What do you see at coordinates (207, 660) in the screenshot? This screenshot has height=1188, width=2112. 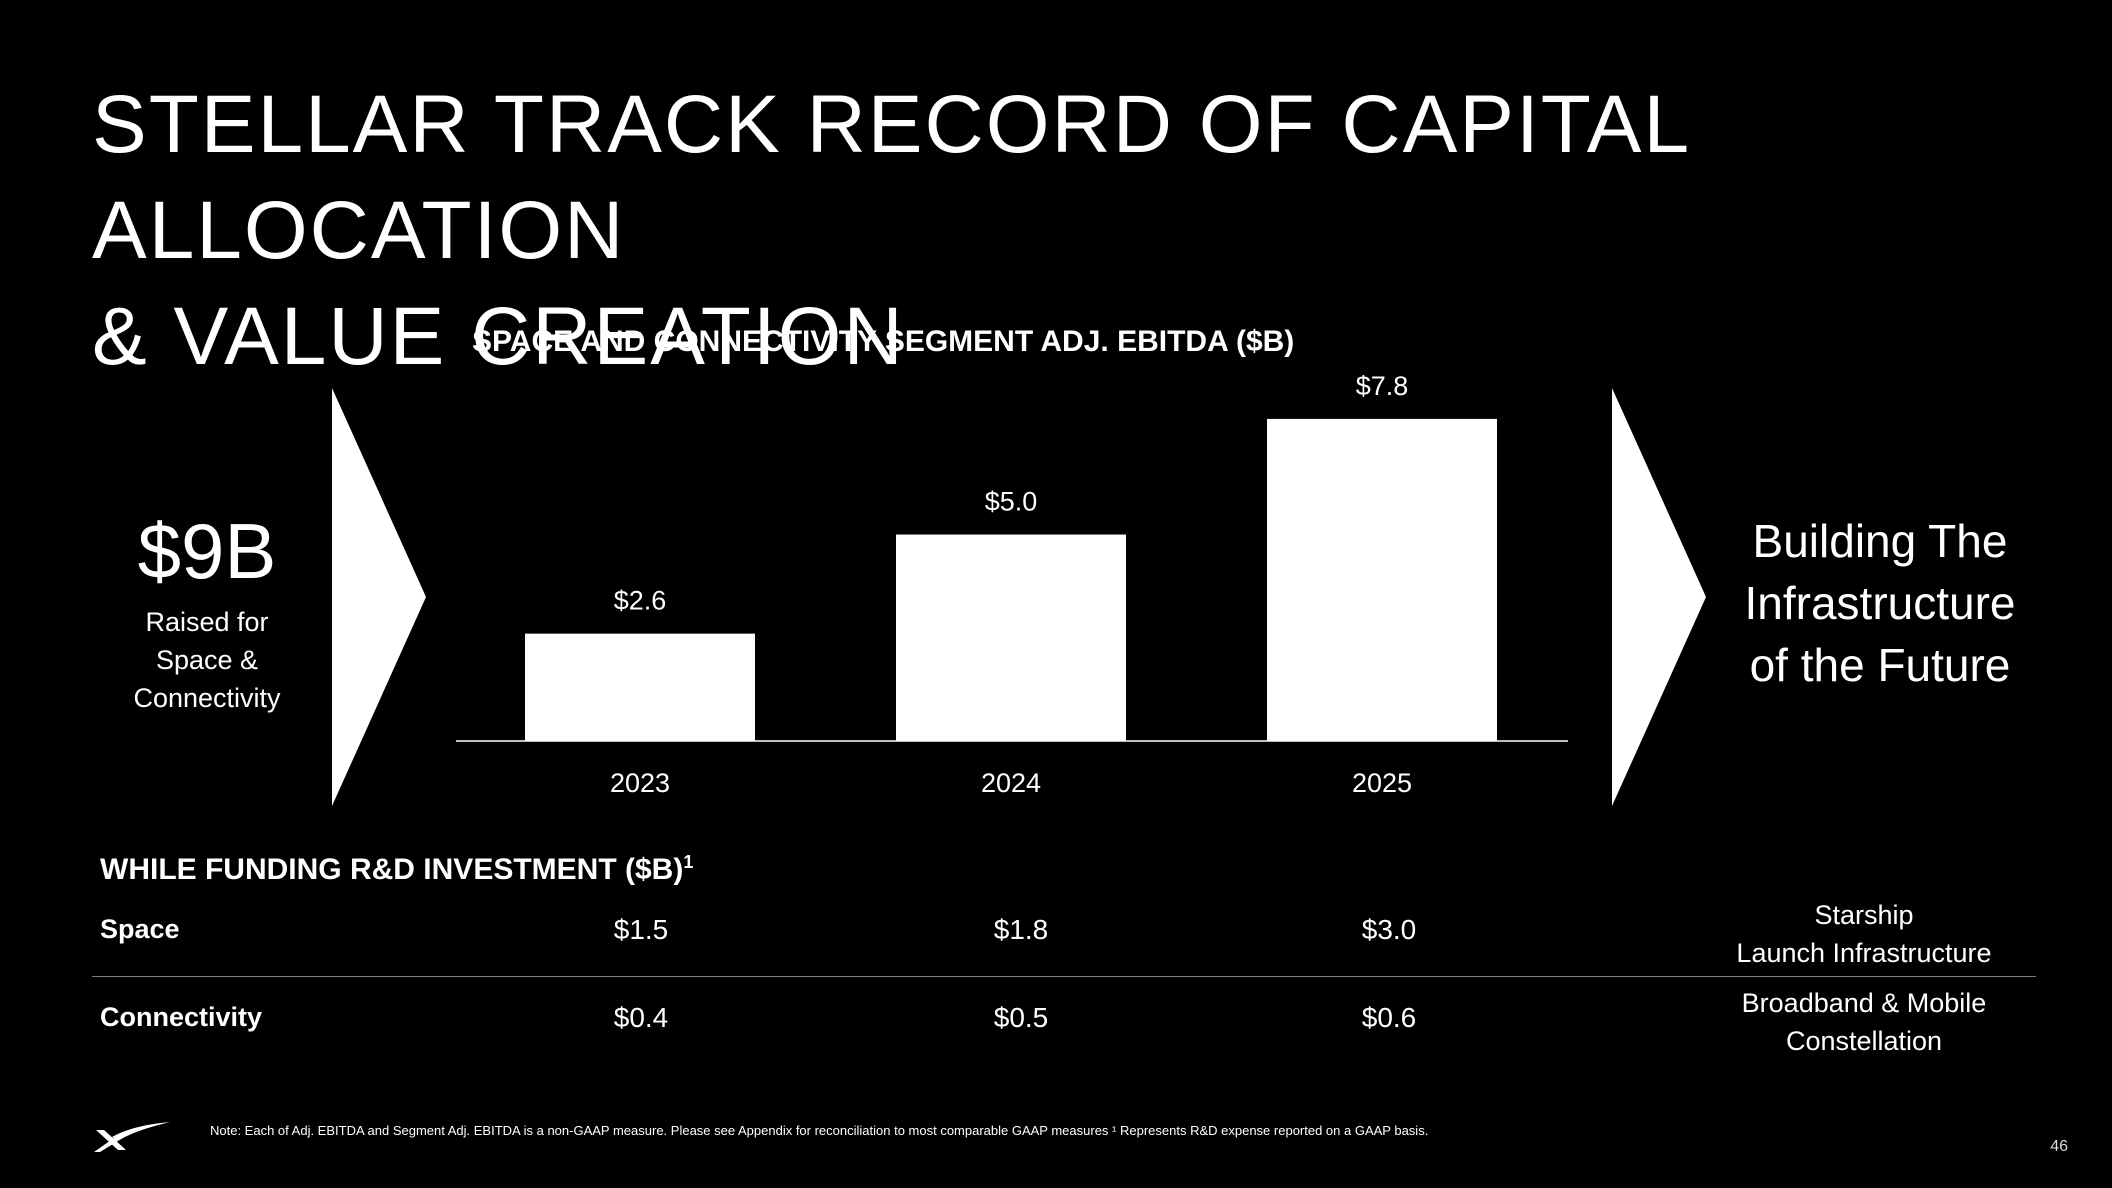 I see `capital-raised-caption: Raised for Space & Connectivity` at bounding box center [207, 660].